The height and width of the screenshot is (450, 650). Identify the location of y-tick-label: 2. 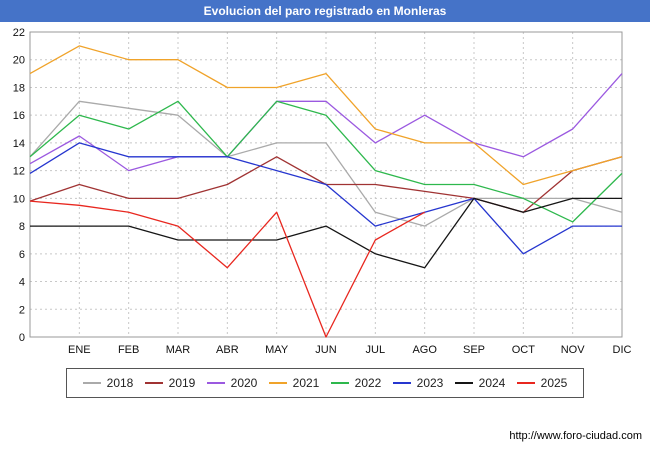
(22, 310).